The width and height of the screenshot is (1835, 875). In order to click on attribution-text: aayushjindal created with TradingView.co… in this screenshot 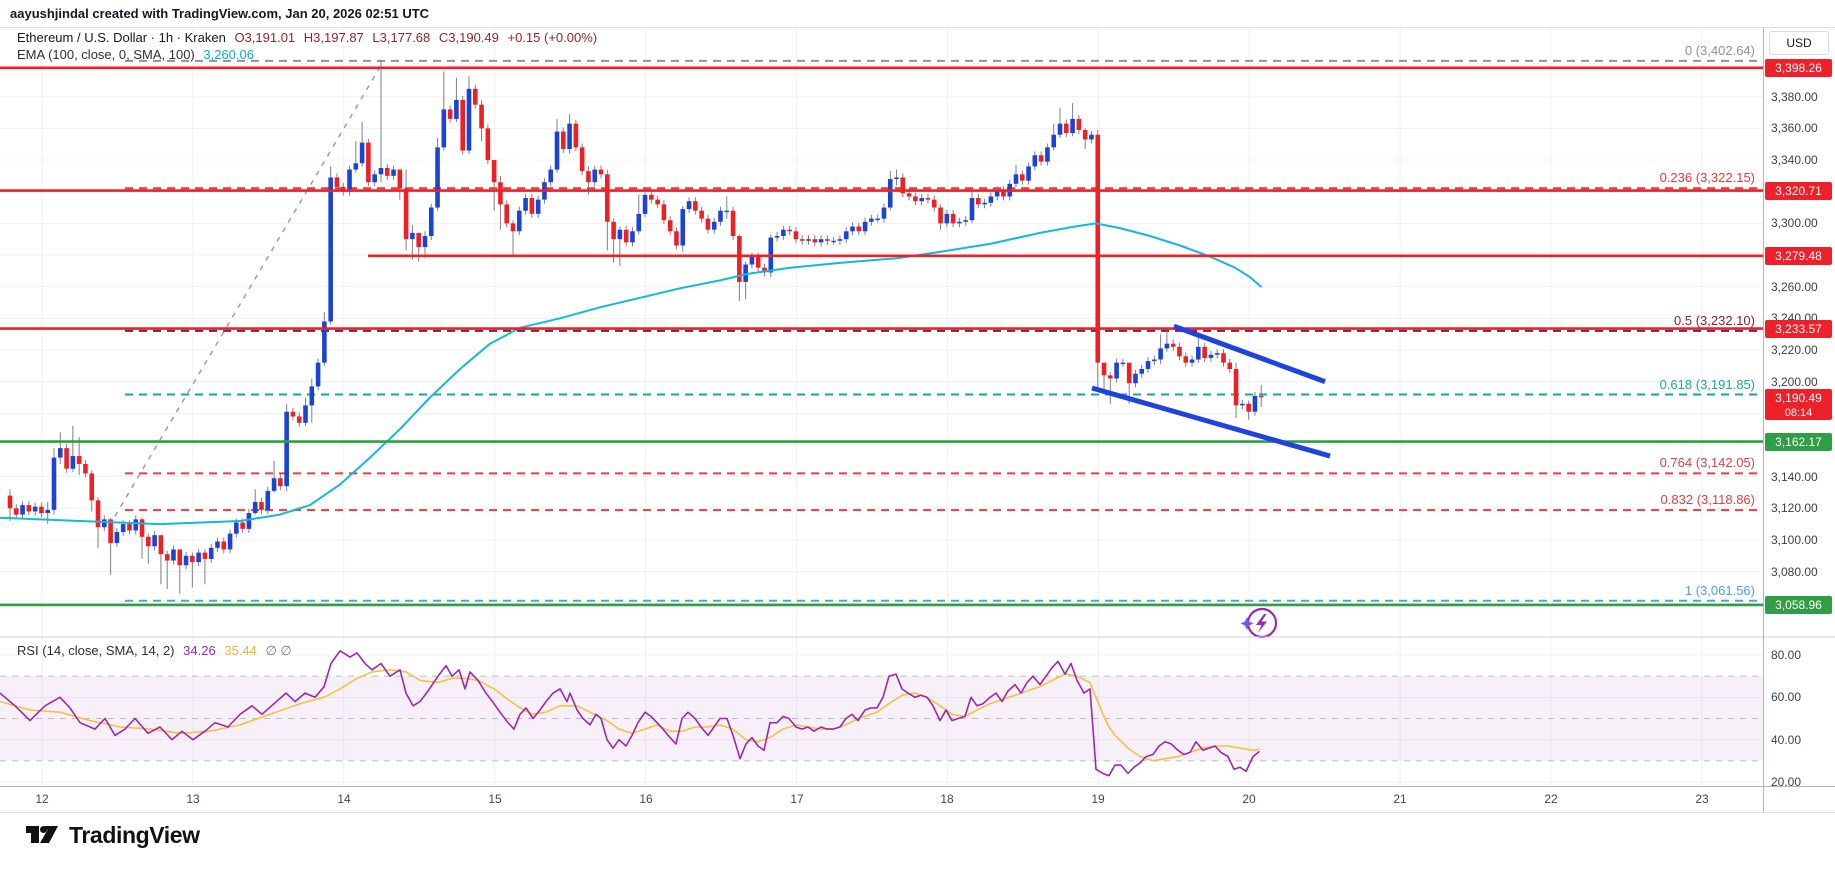, I will do `click(220, 13)`.